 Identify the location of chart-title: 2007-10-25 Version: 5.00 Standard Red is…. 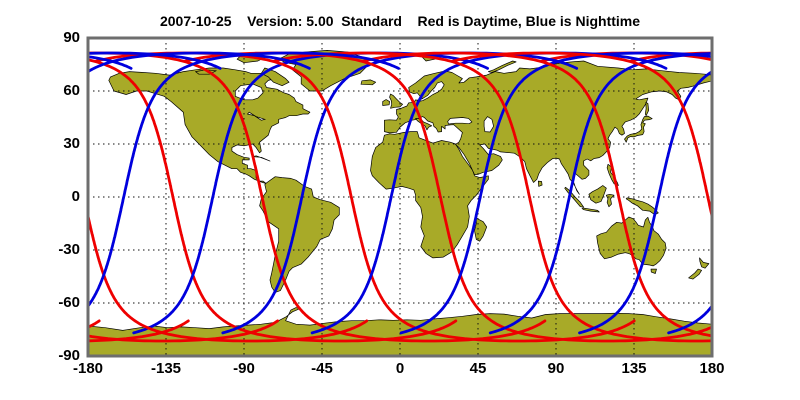
(400, 21).